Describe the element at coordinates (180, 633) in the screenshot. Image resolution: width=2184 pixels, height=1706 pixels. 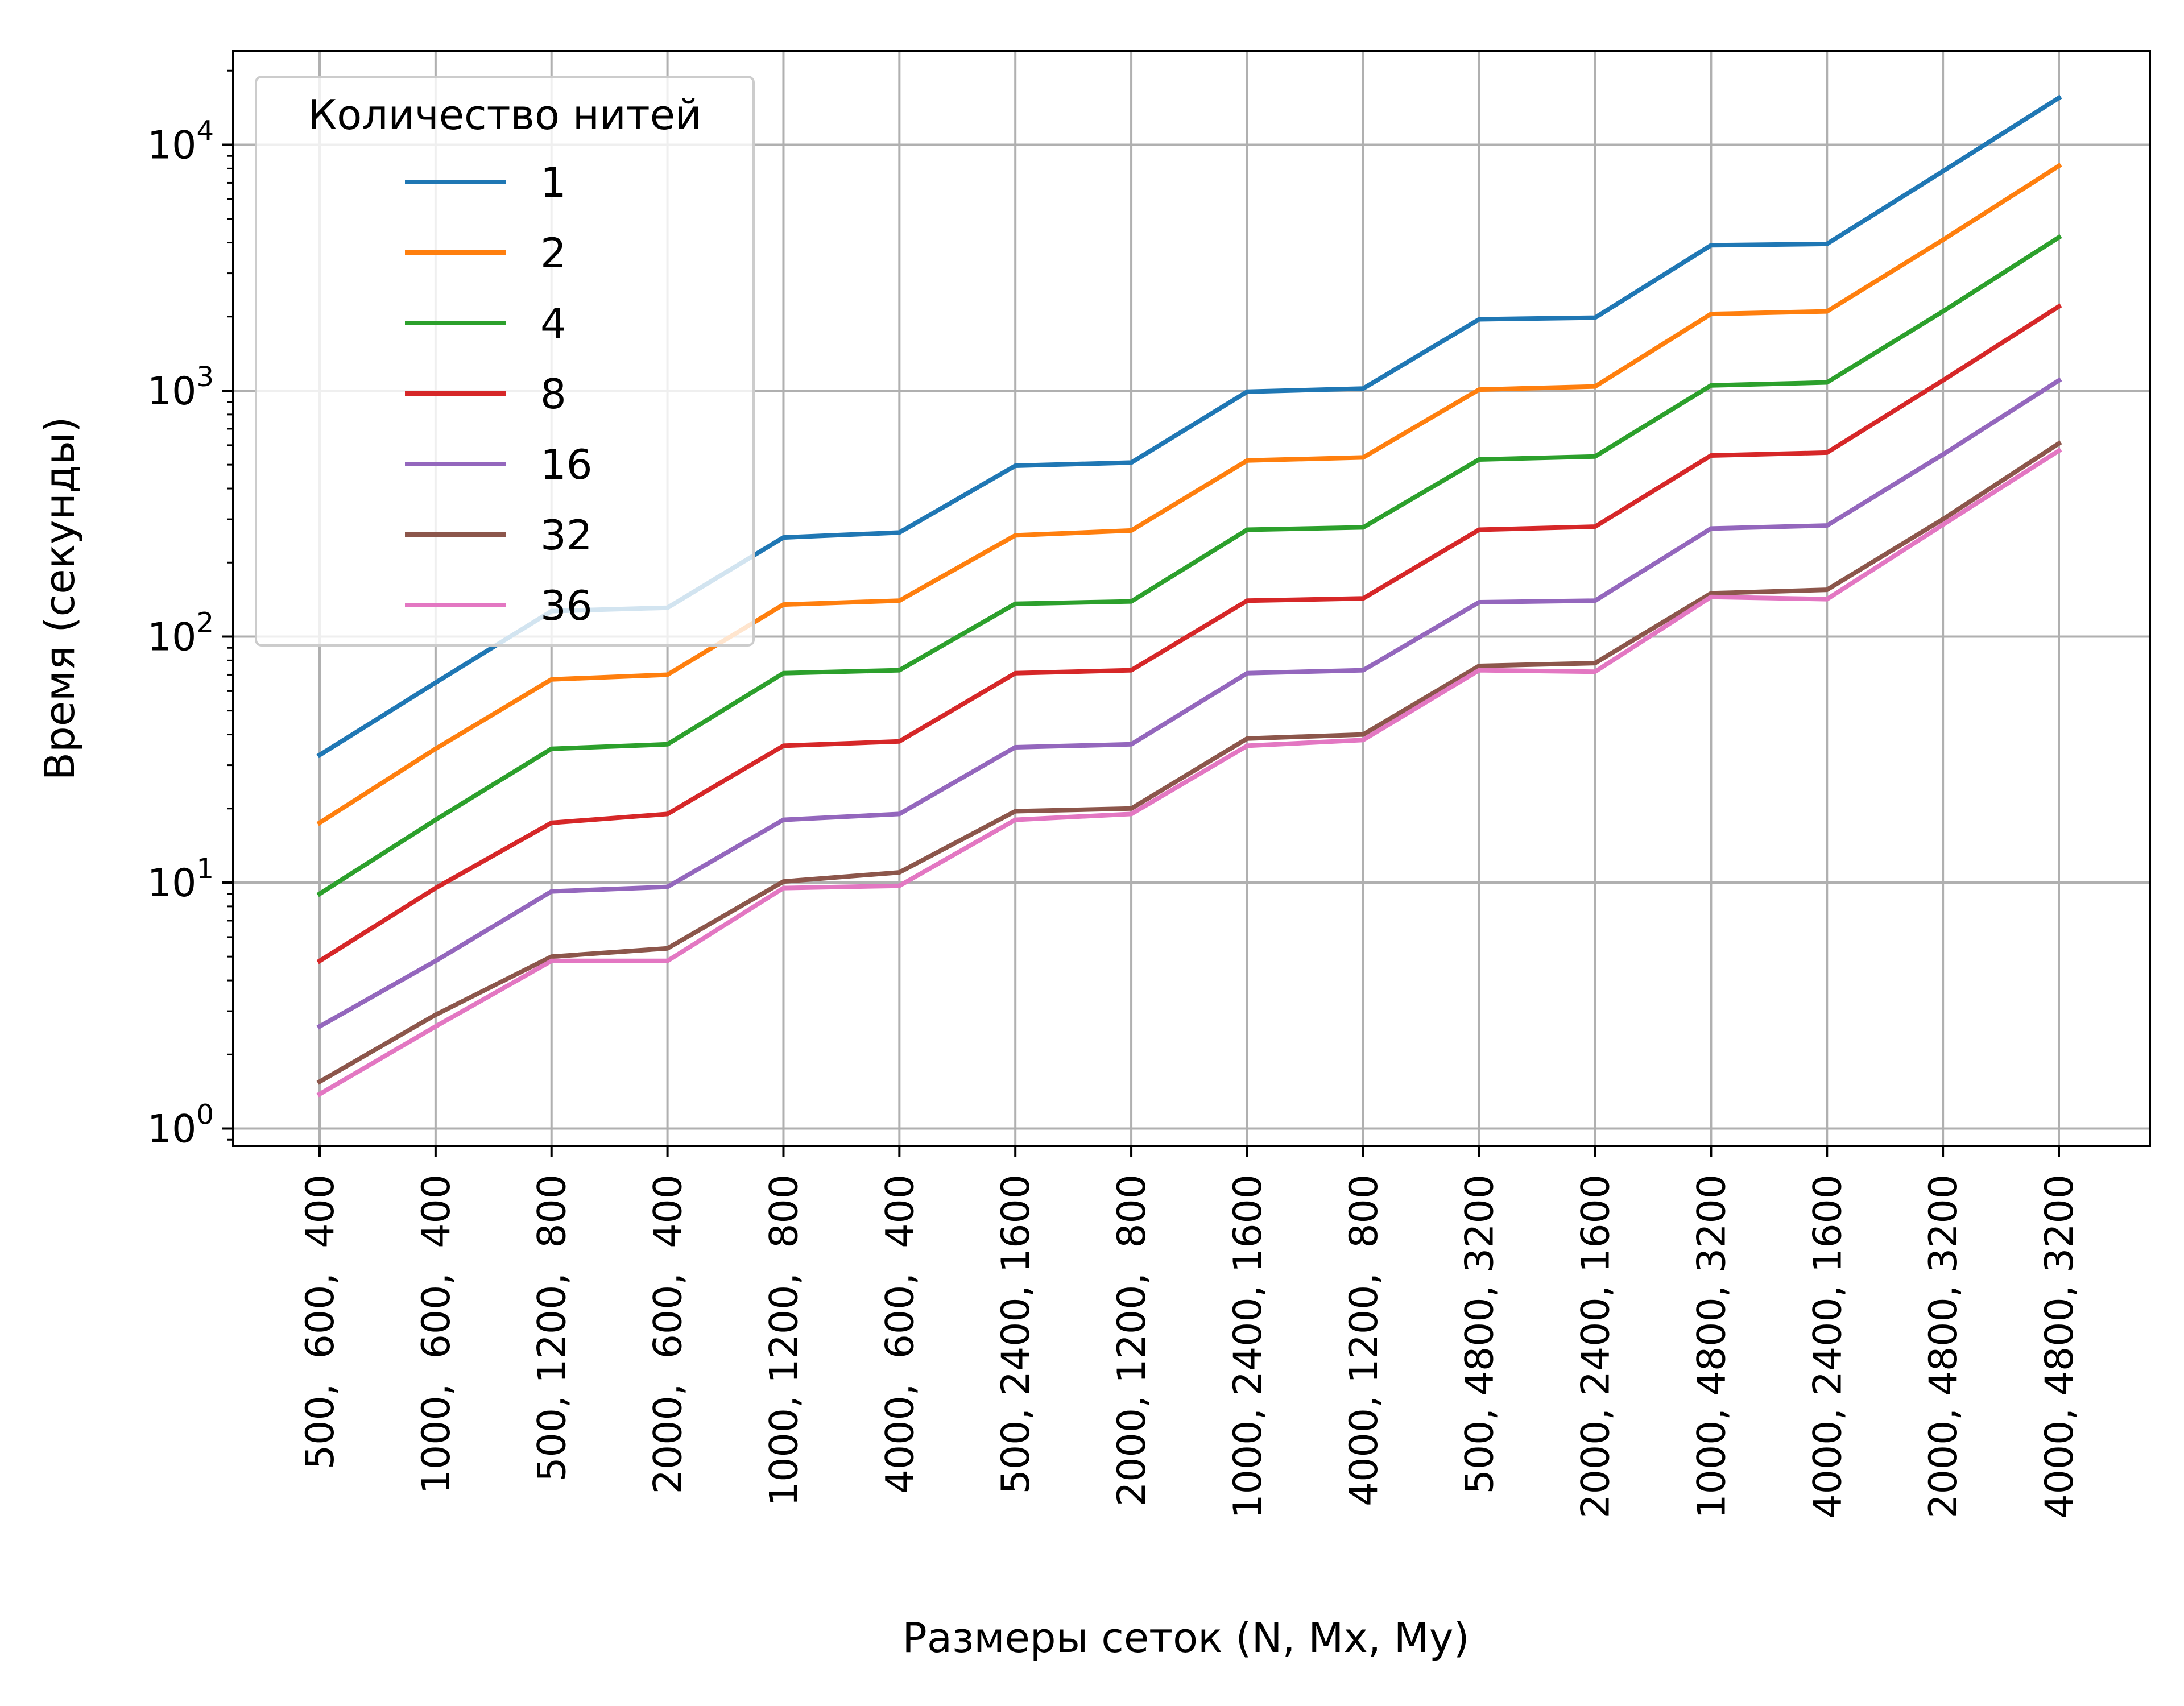
I see `y-tick-label: 10²` at that location.